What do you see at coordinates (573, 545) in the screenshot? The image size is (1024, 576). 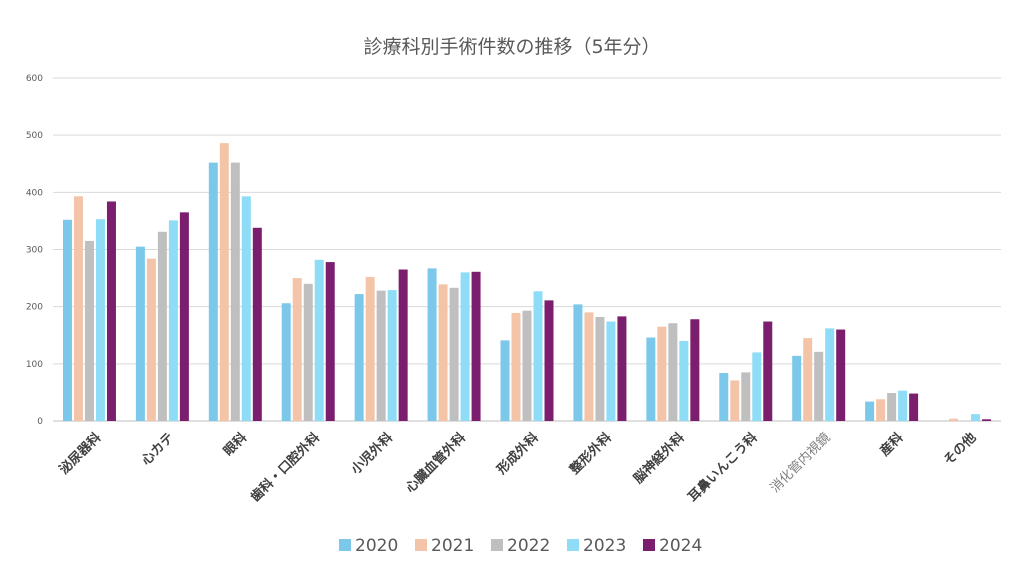 I see `legend-swatch-2023` at bounding box center [573, 545].